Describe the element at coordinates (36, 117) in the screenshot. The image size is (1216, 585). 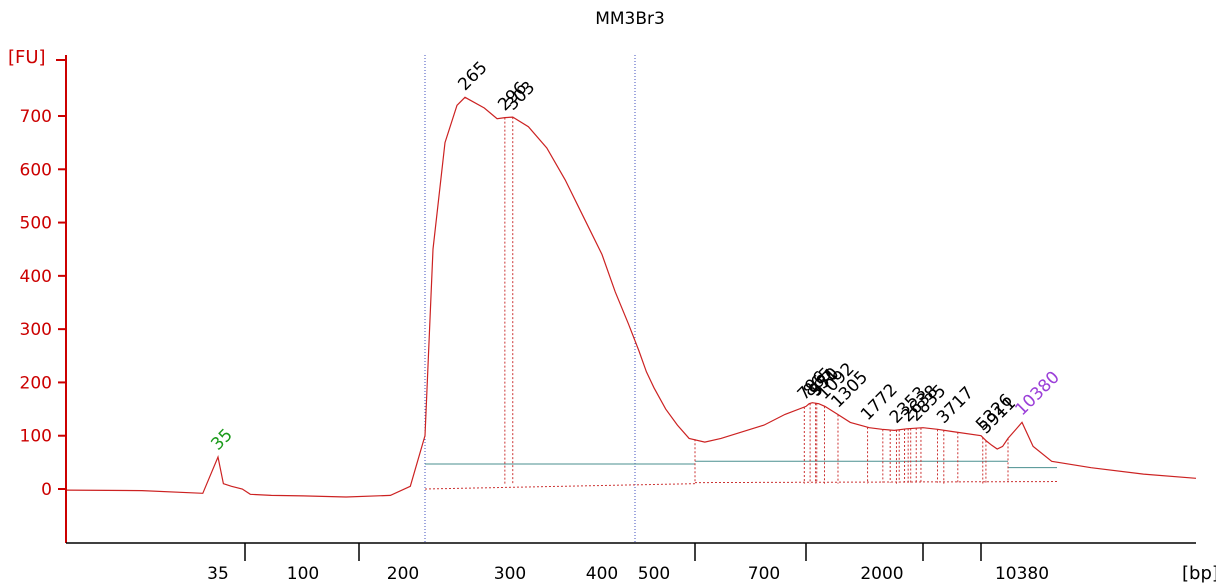
I see `y-tick-label: 700` at that location.